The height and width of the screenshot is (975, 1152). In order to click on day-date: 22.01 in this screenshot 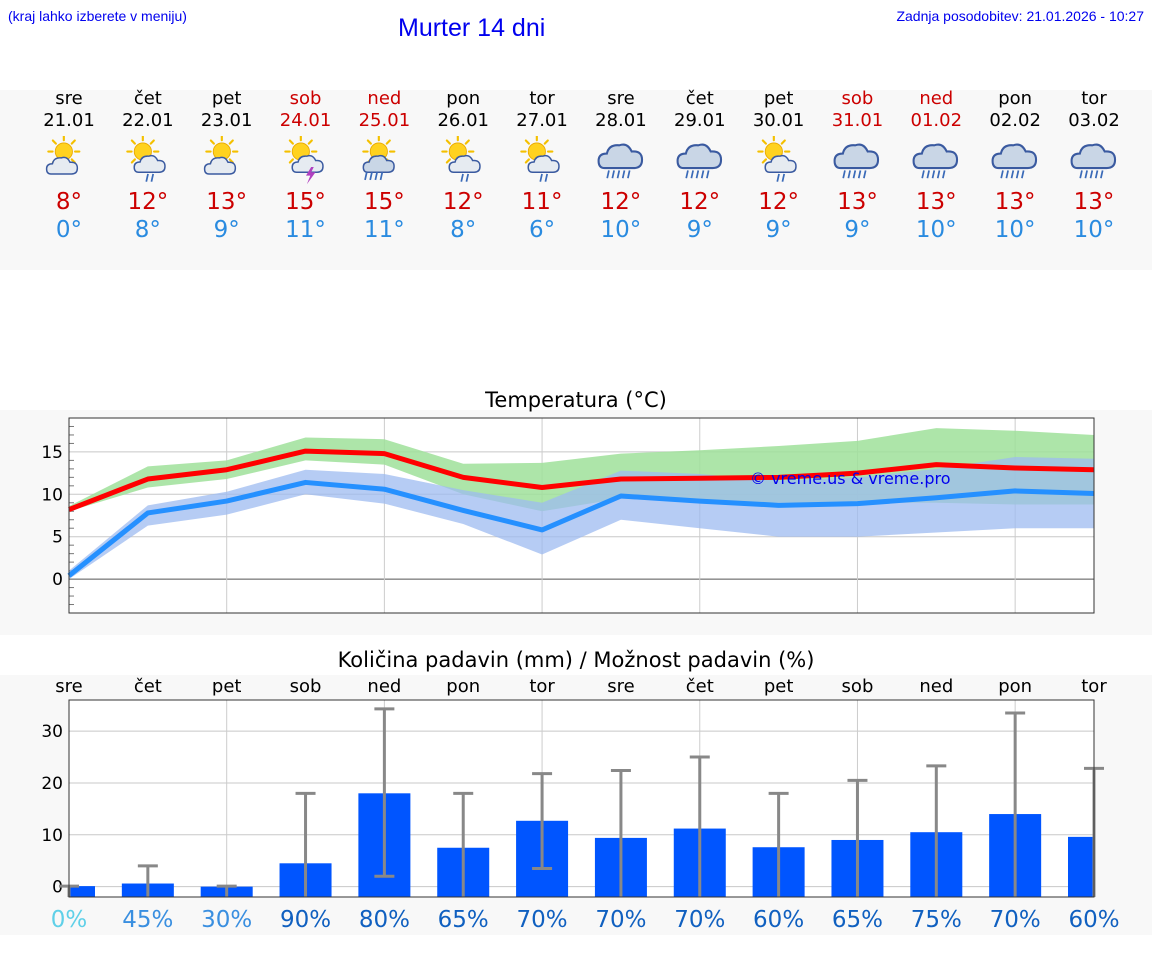, I will do `click(148, 120)`.